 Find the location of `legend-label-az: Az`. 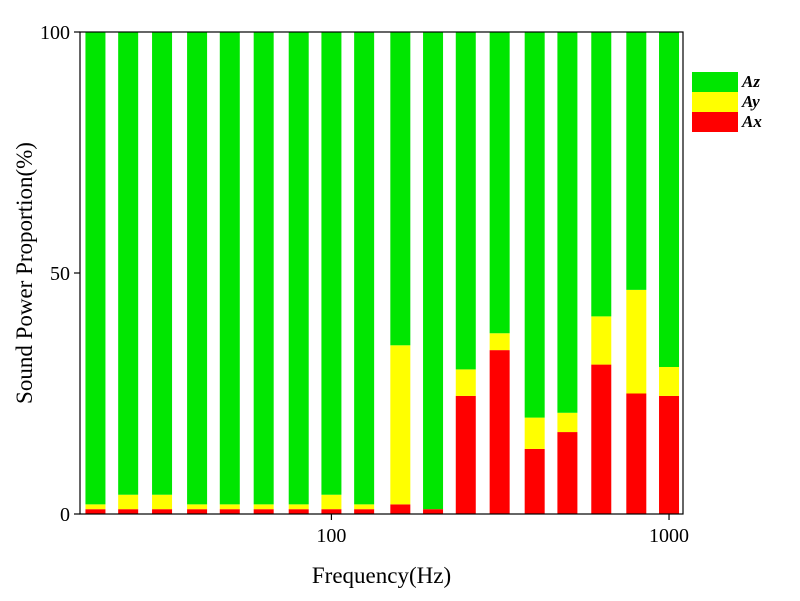

legend-label-az: Az is located at coordinates (750, 81).